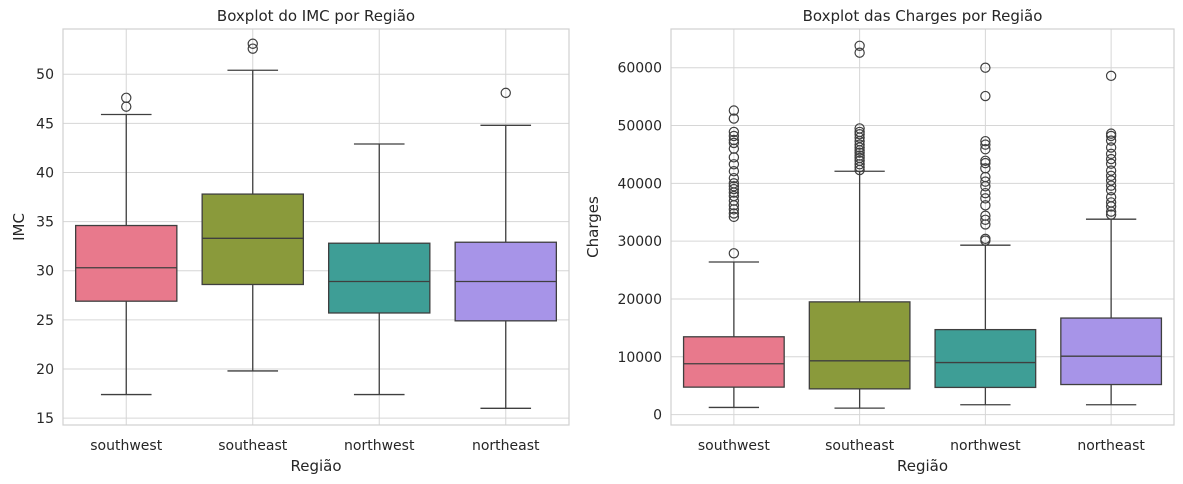 Image resolution: width=1183 pixels, height=484 pixels. What do you see at coordinates (45, 370) in the screenshot?
I see `y-tick-label: 20` at bounding box center [45, 370].